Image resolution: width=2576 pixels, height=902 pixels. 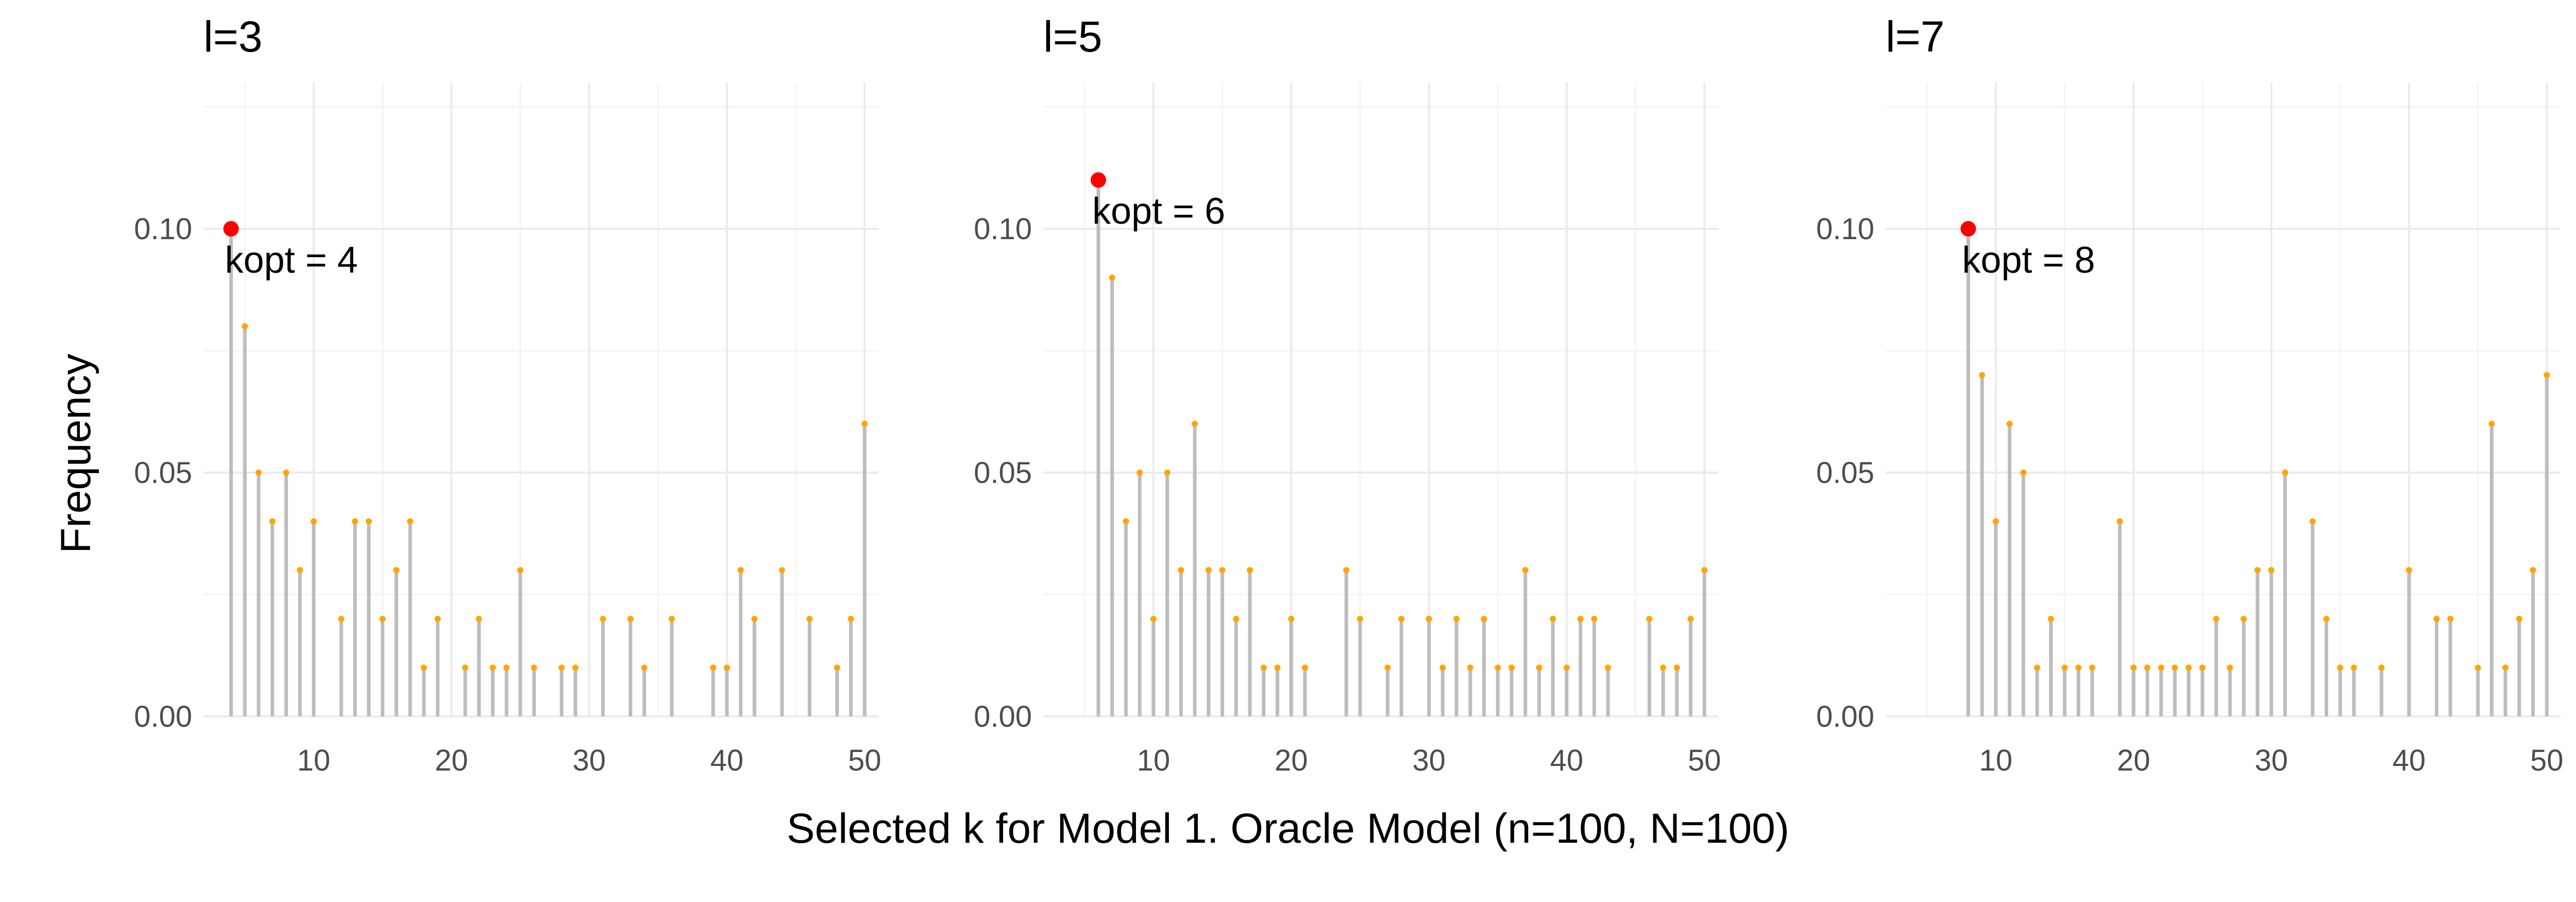 What do you see at coordinates (1915, 36) in the screenshot?
I see `panel-title: l=7` at bounding box center [1915, 36].